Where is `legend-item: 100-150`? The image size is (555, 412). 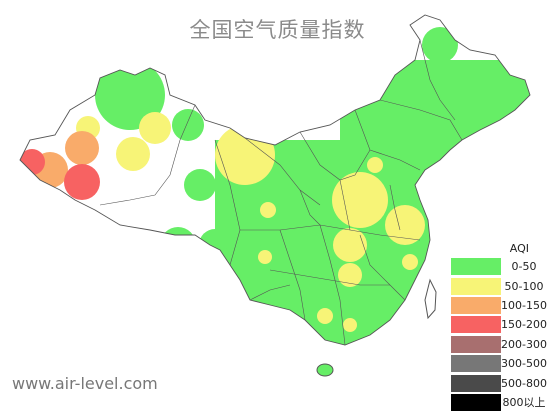 legend-item: 100-150 is located at coordinates (499, 305).